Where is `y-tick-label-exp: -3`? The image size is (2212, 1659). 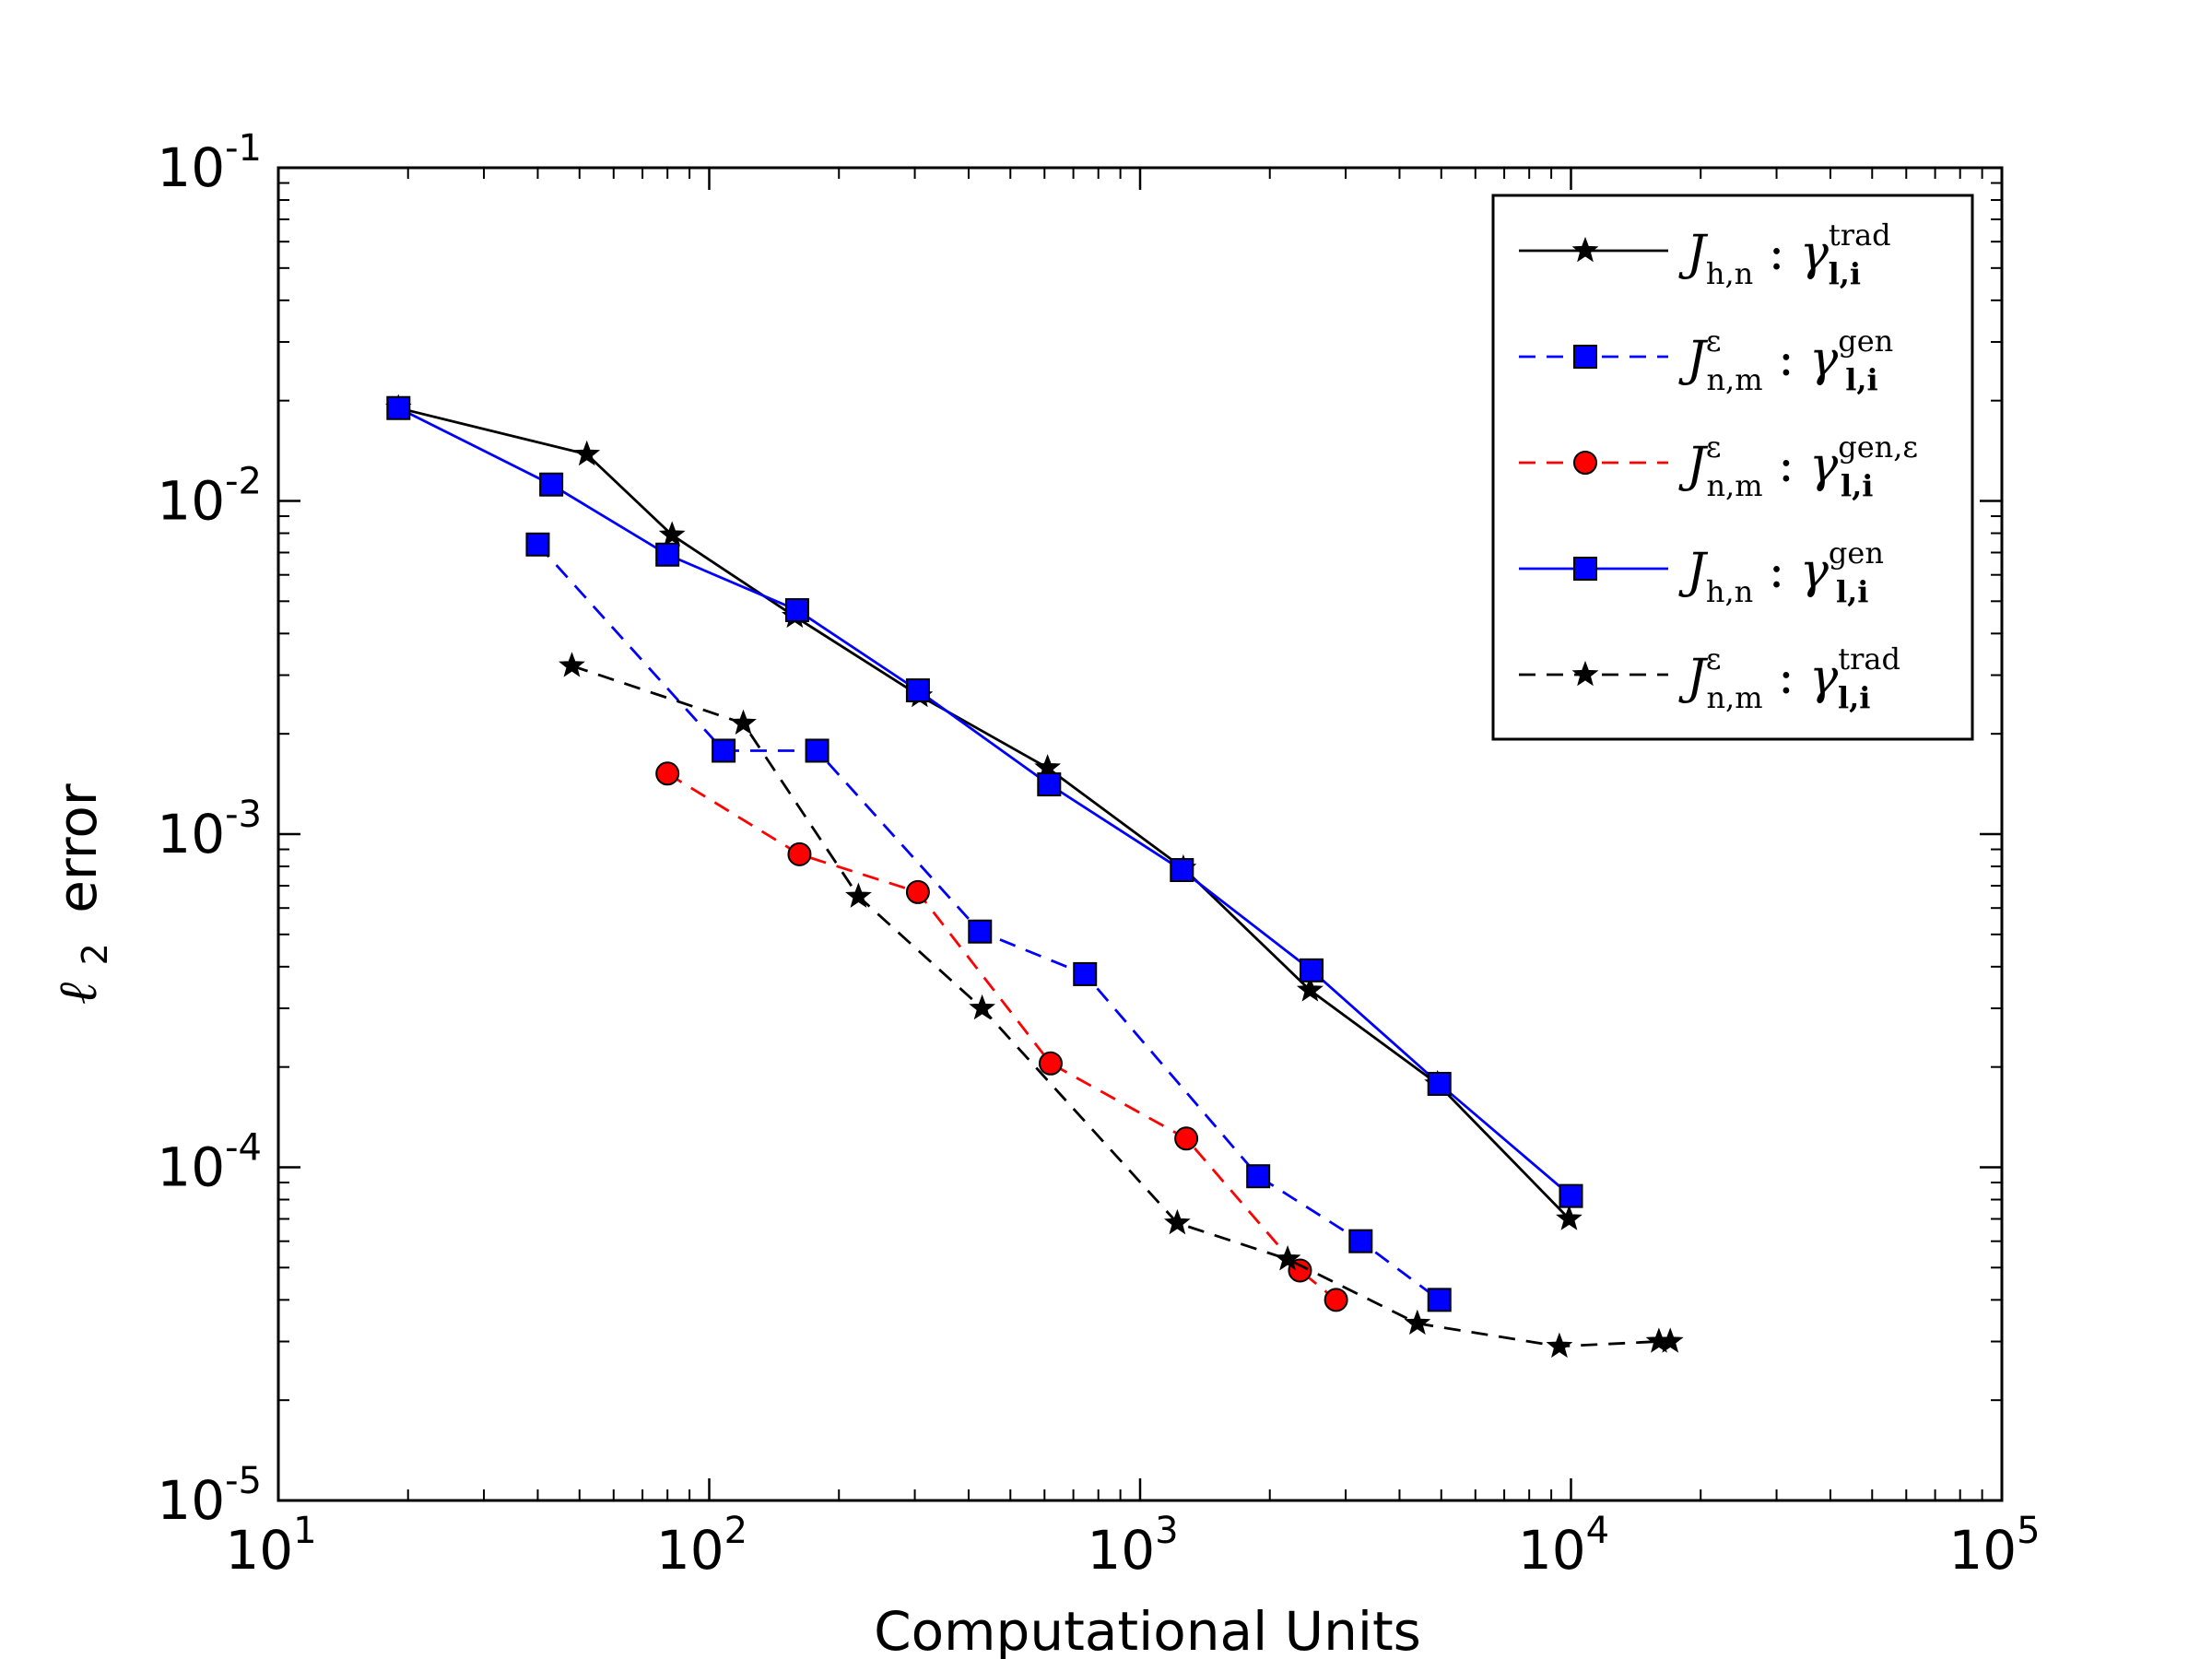 y-tick-label-exp: -3 is located at coordinates (243, 815).